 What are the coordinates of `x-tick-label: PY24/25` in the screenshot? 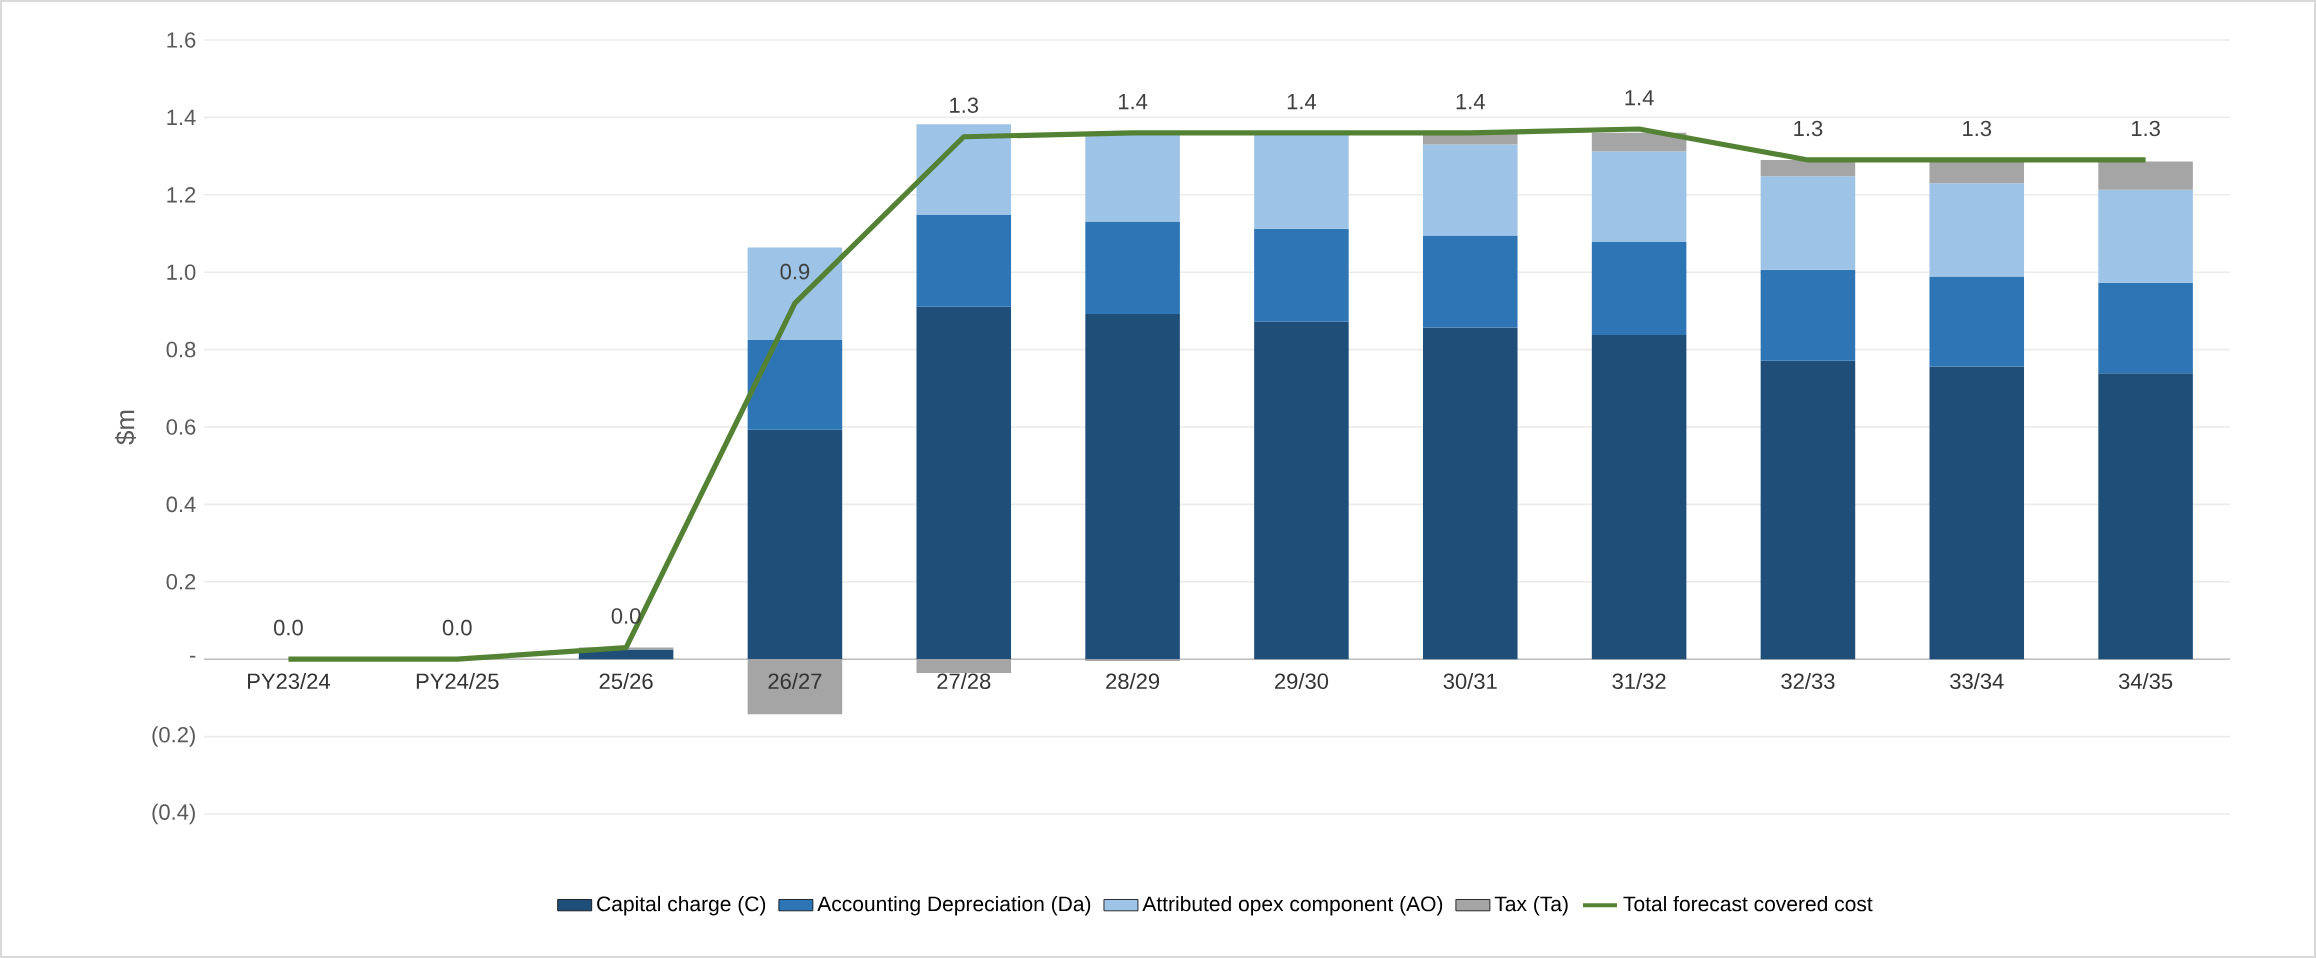 It's located at (457, 681).